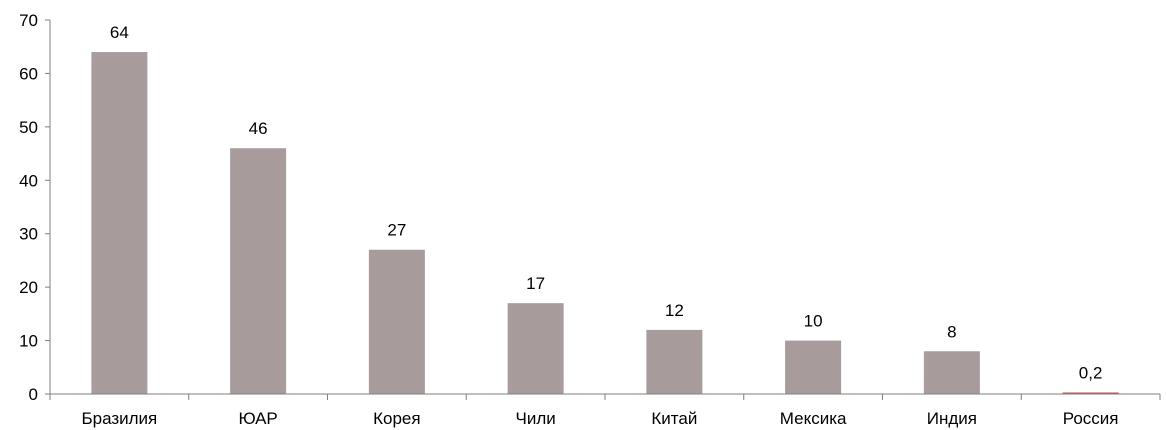 Image resolution: width=1166 pixels, height=430 pixels. Describe the element at coordinates (1091, 373) in the screenshot. I see `data-label: 0,2` at that location.